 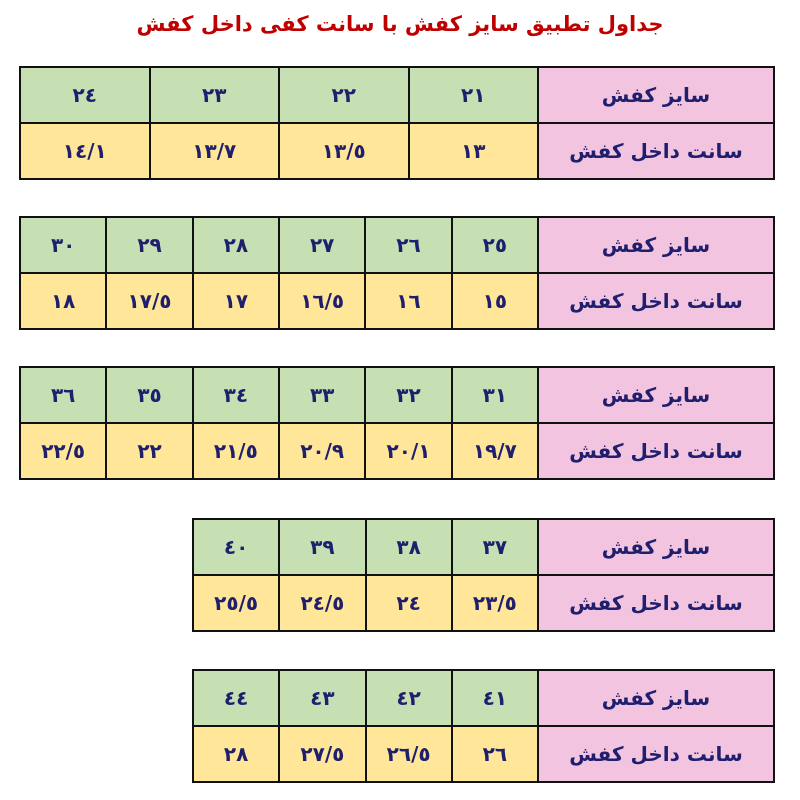 What do you see at coordinates (495, 245) in the screenshot?
I see `shoe-size-cell: ٢٥` at bounding box center [495, 245].